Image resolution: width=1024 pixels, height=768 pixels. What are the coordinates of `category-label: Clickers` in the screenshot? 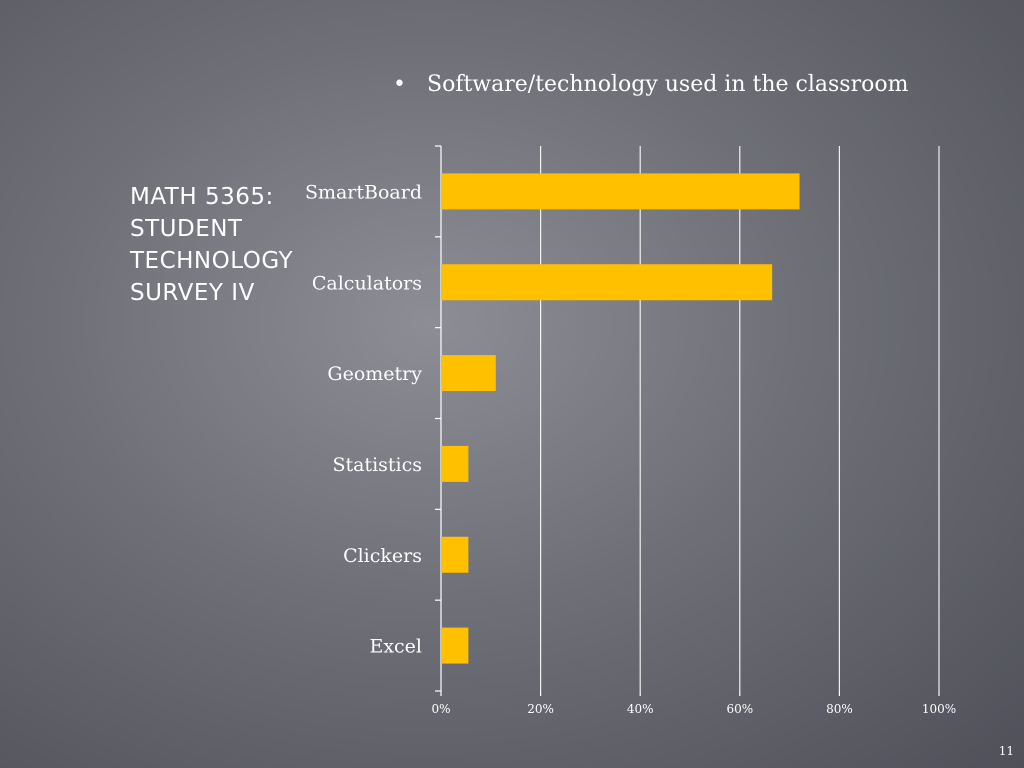 It's located at (382, 556).